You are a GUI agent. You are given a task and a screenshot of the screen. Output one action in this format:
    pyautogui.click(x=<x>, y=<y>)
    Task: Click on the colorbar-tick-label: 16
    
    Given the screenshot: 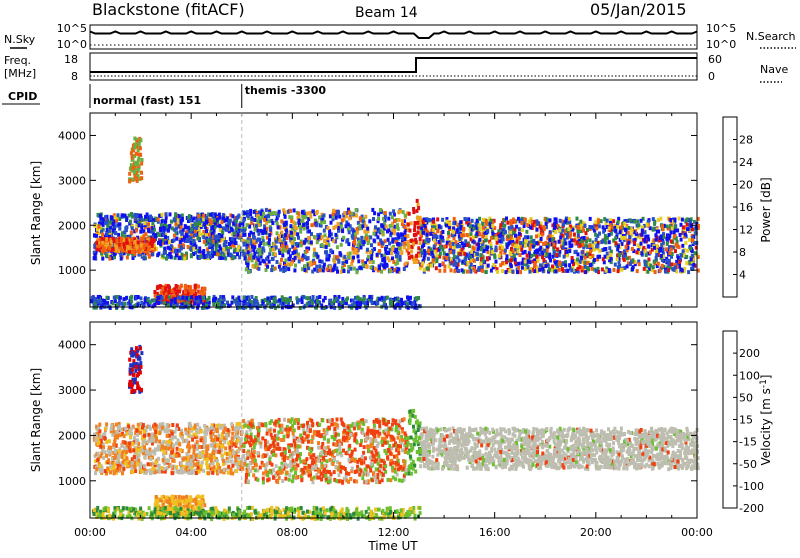 What is the action you would take?
    pyautogui.click(x=746, y=207)
    